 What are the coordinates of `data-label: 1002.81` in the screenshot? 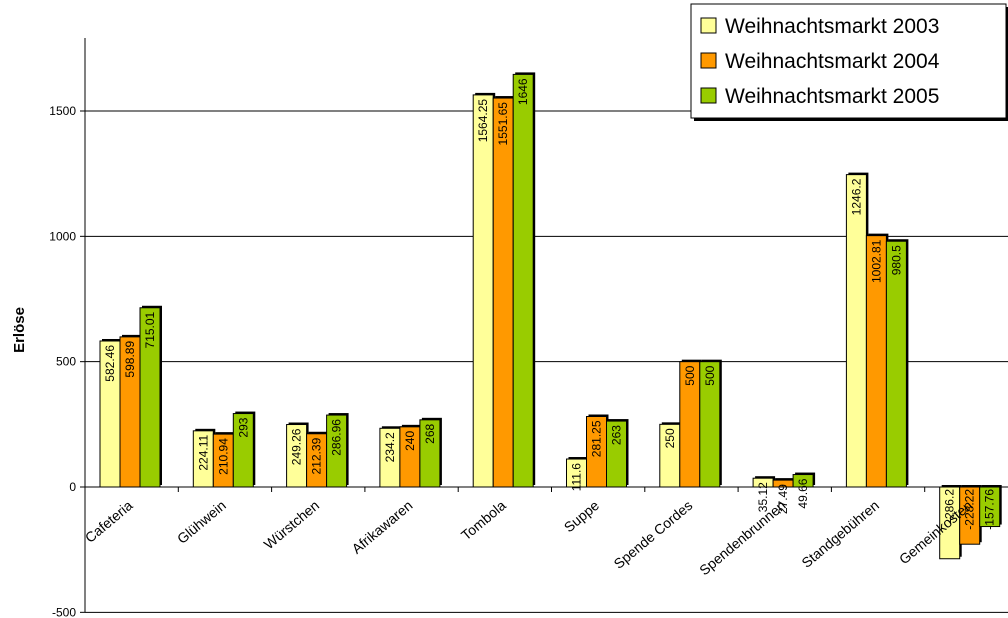 It's located at (876, 261).